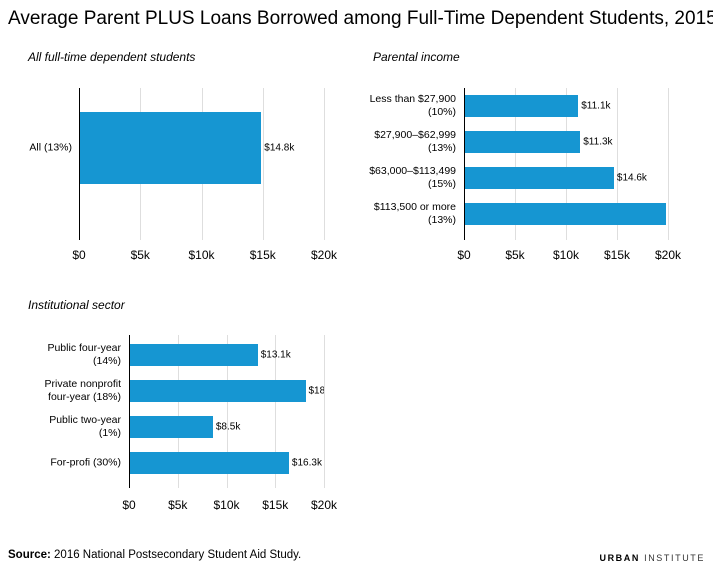 Image resolution: width=713 pixels, height=569 pixels. What do you see at coordinates (306, 463) in the screenshot?
I see `value-label: $16.3k` at bounding box center [306, 463].